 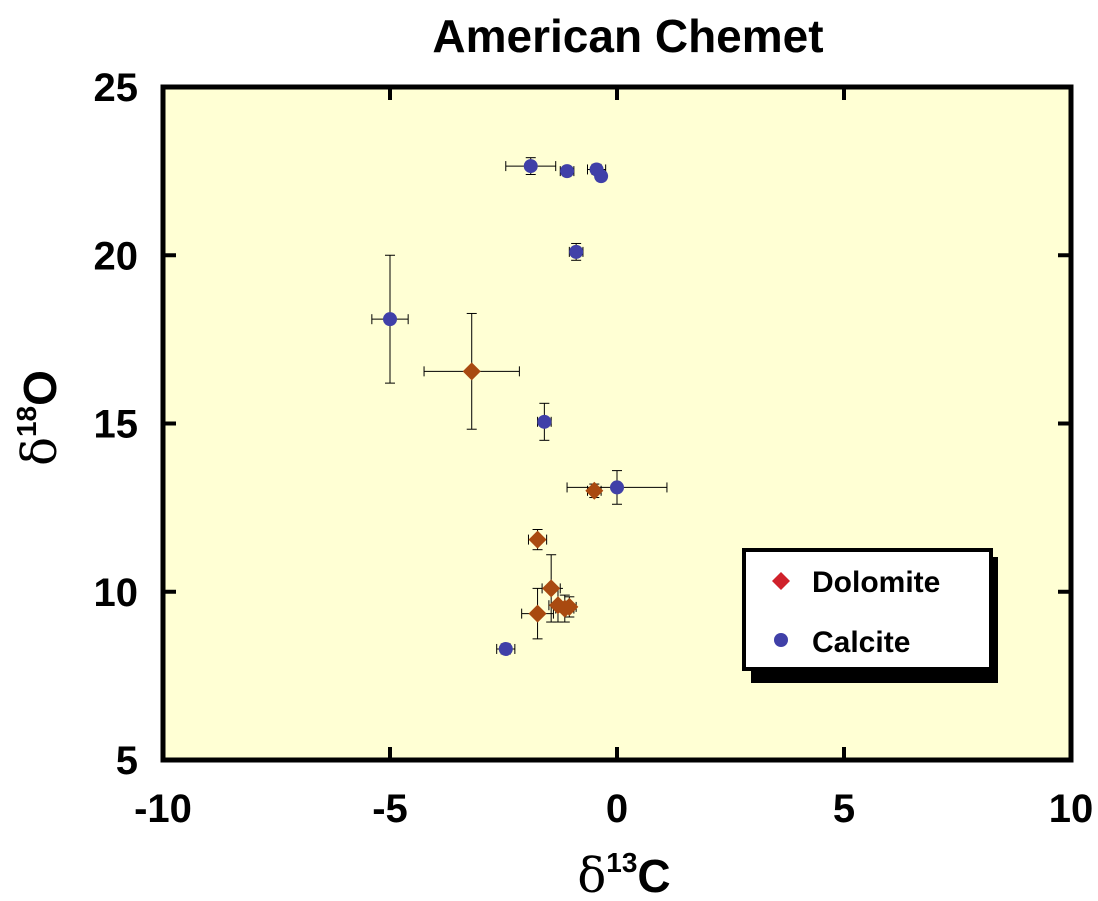 I want to click on x-tick-labels: -10 -5 0 5 10, so click(x=613, y=809).